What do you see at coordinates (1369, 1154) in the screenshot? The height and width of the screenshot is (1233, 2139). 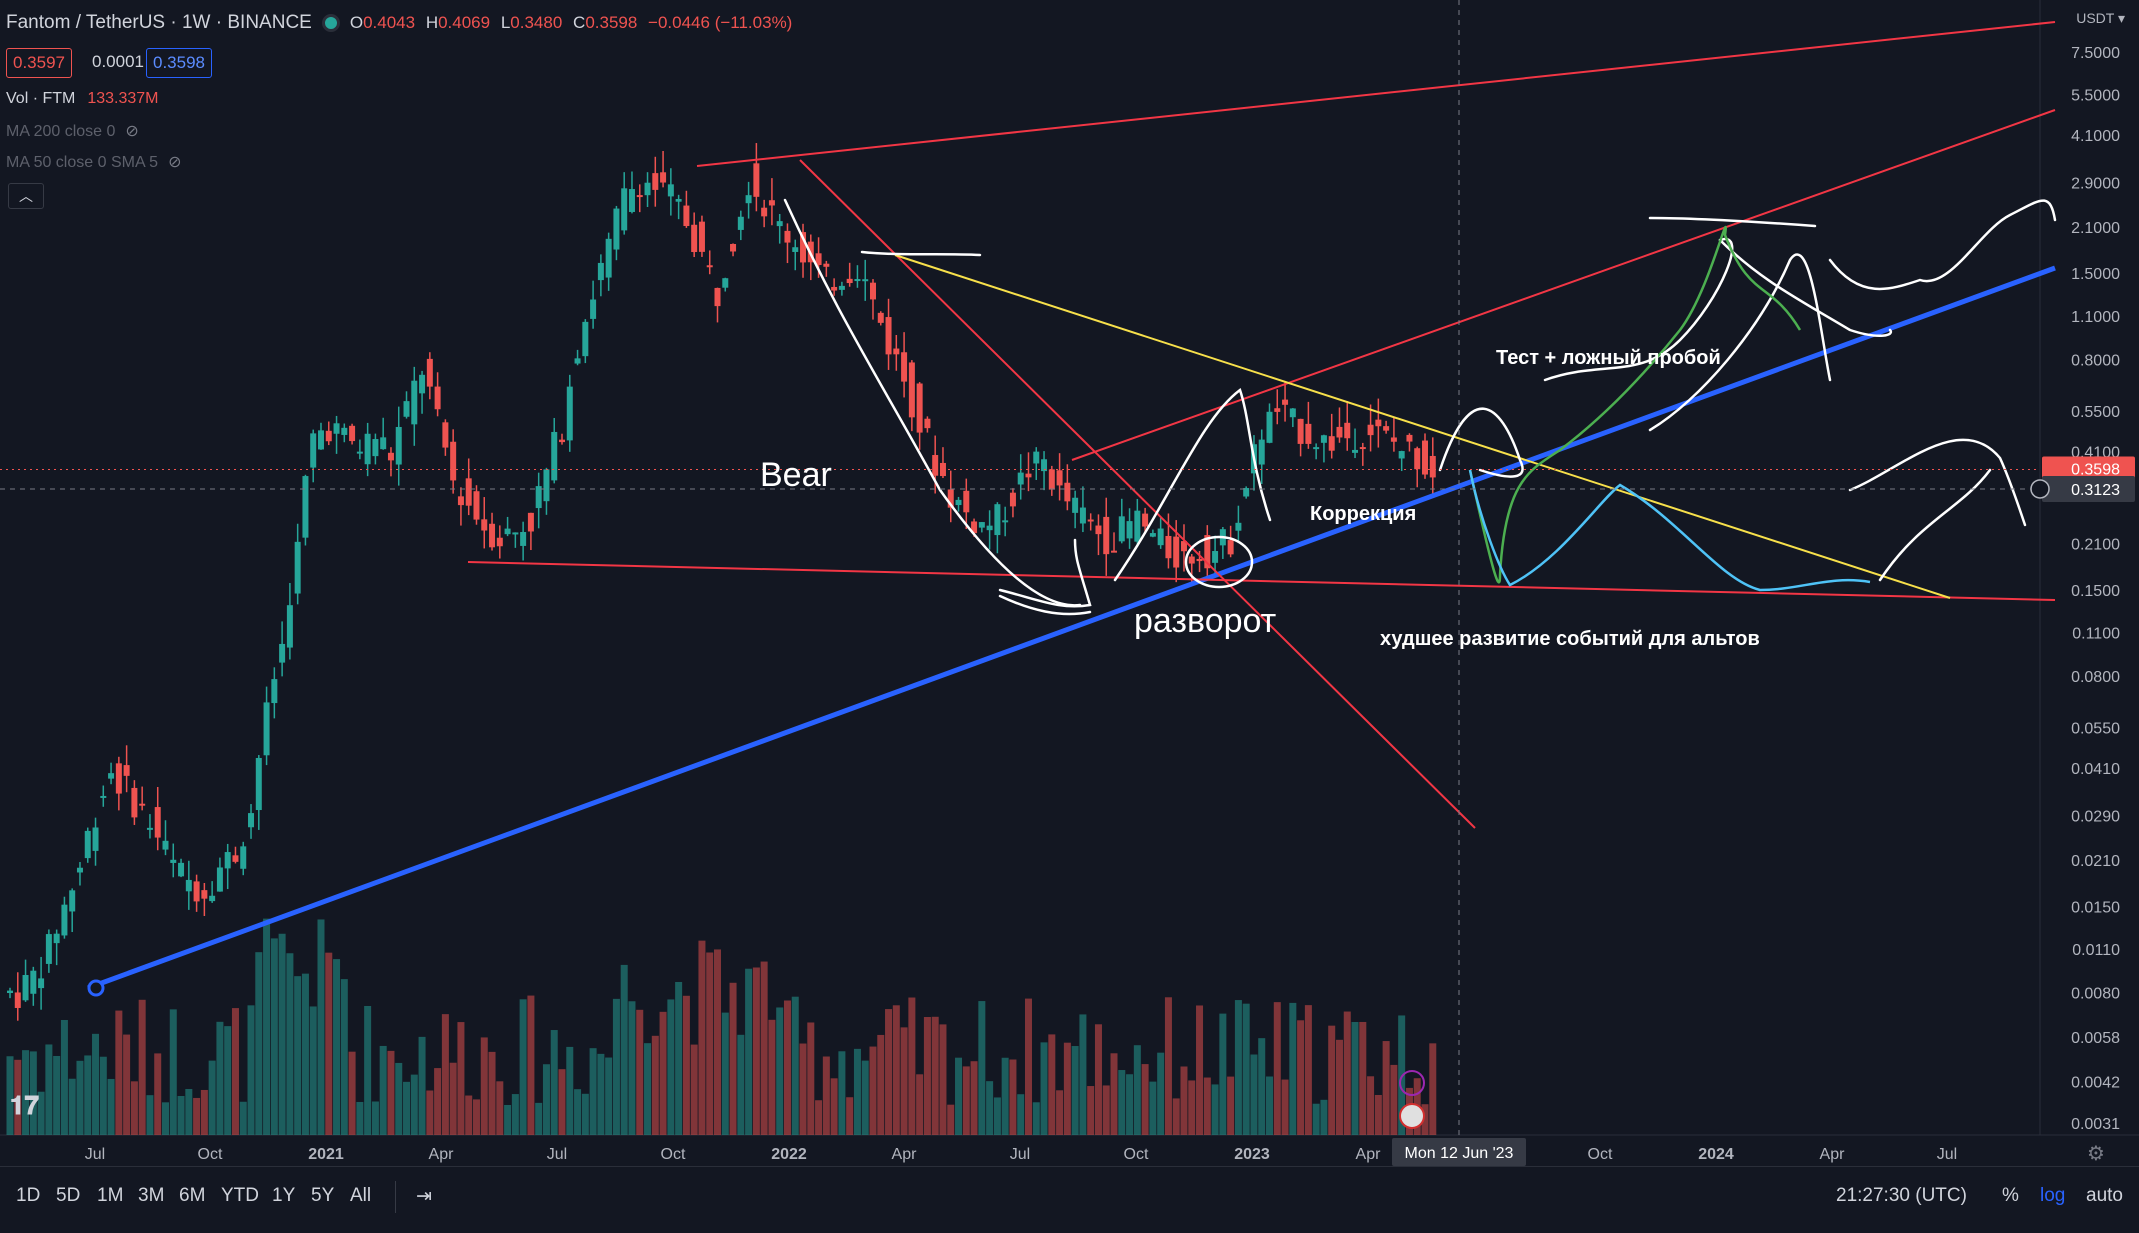 I see `time-tick-label: Apr` at bounding box center [1369, 1154].